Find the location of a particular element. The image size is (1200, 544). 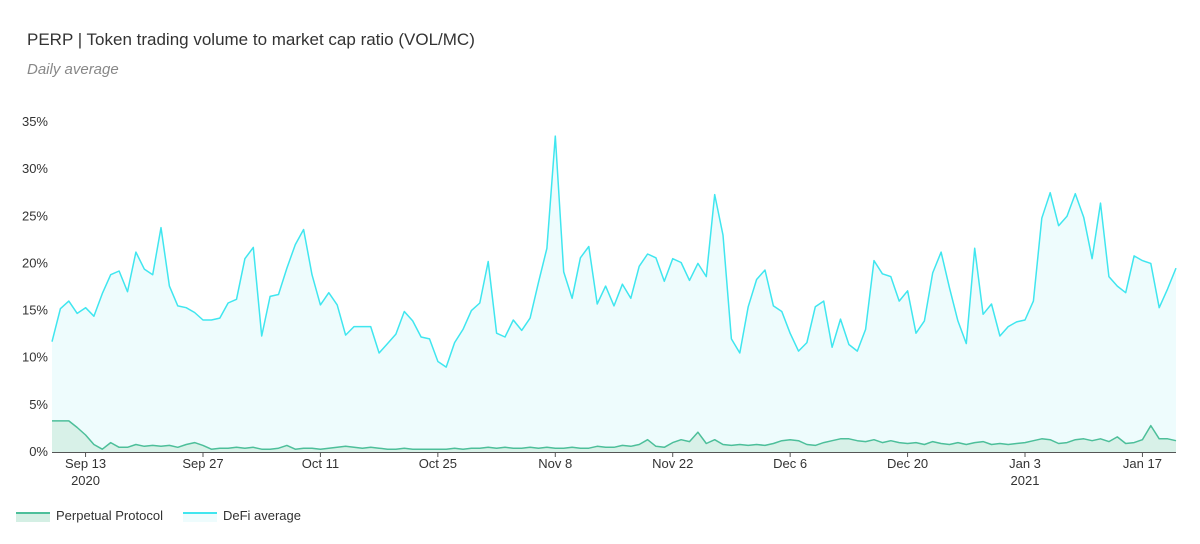

y-tick-label: 30% is located at coordinates (35, 168).